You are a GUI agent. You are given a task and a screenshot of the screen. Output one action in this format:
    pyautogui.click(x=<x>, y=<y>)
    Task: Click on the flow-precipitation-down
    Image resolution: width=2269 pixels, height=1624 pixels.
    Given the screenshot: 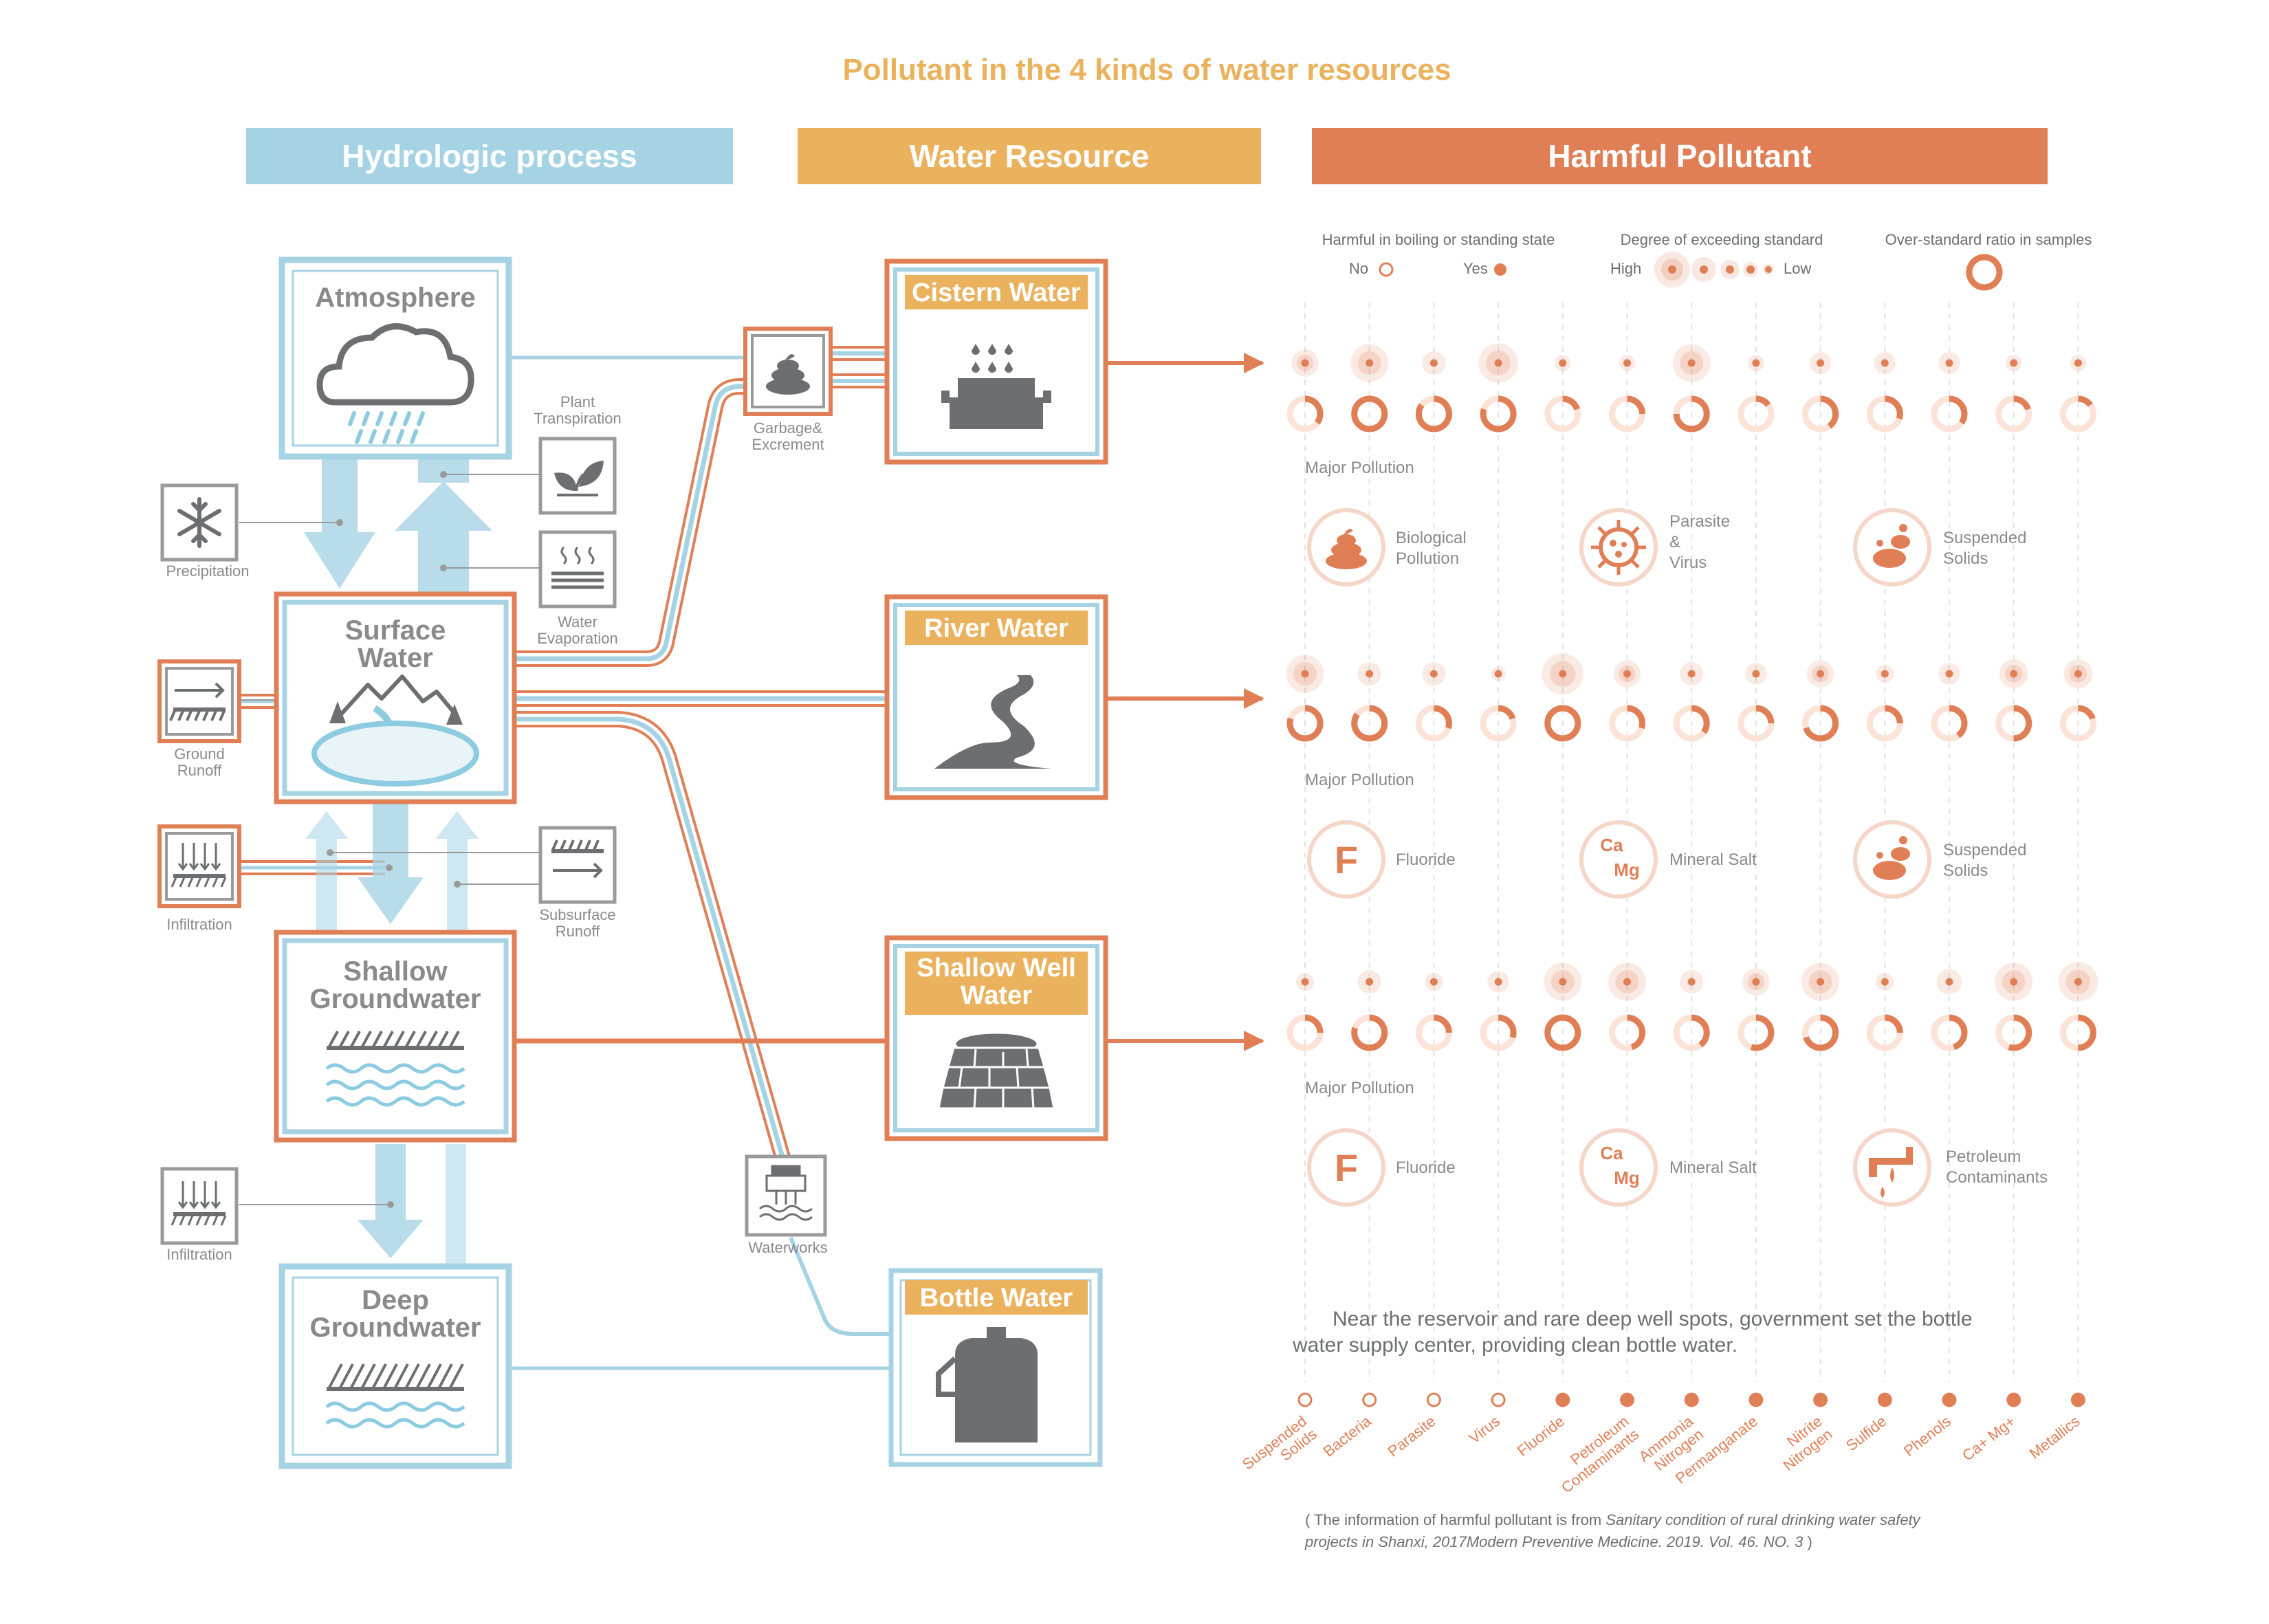 What is the action you would take?
    pyautogui.click(x=339, y=522)
    